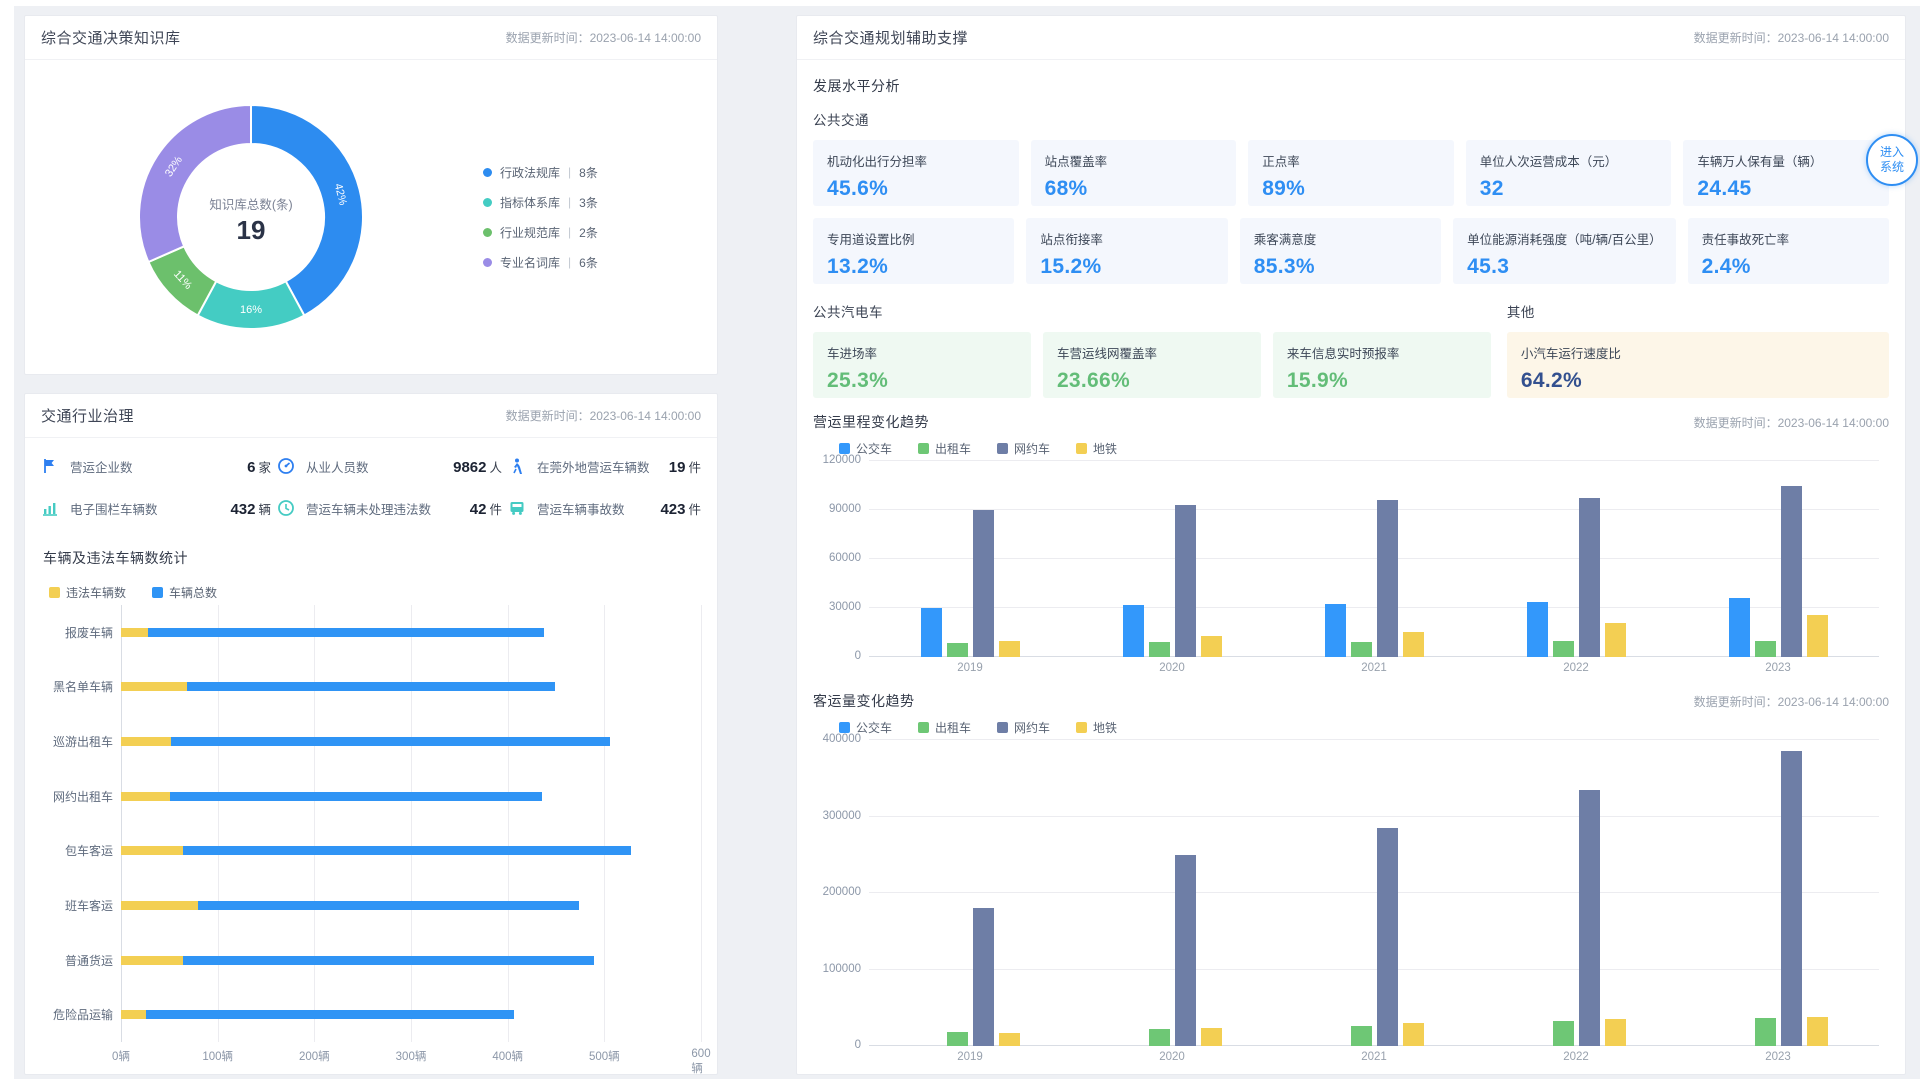  What do you see at coordinates (845, 607) in the screenshot?
I see `y-tick-text: 30000` at bounding box center [845, 607].